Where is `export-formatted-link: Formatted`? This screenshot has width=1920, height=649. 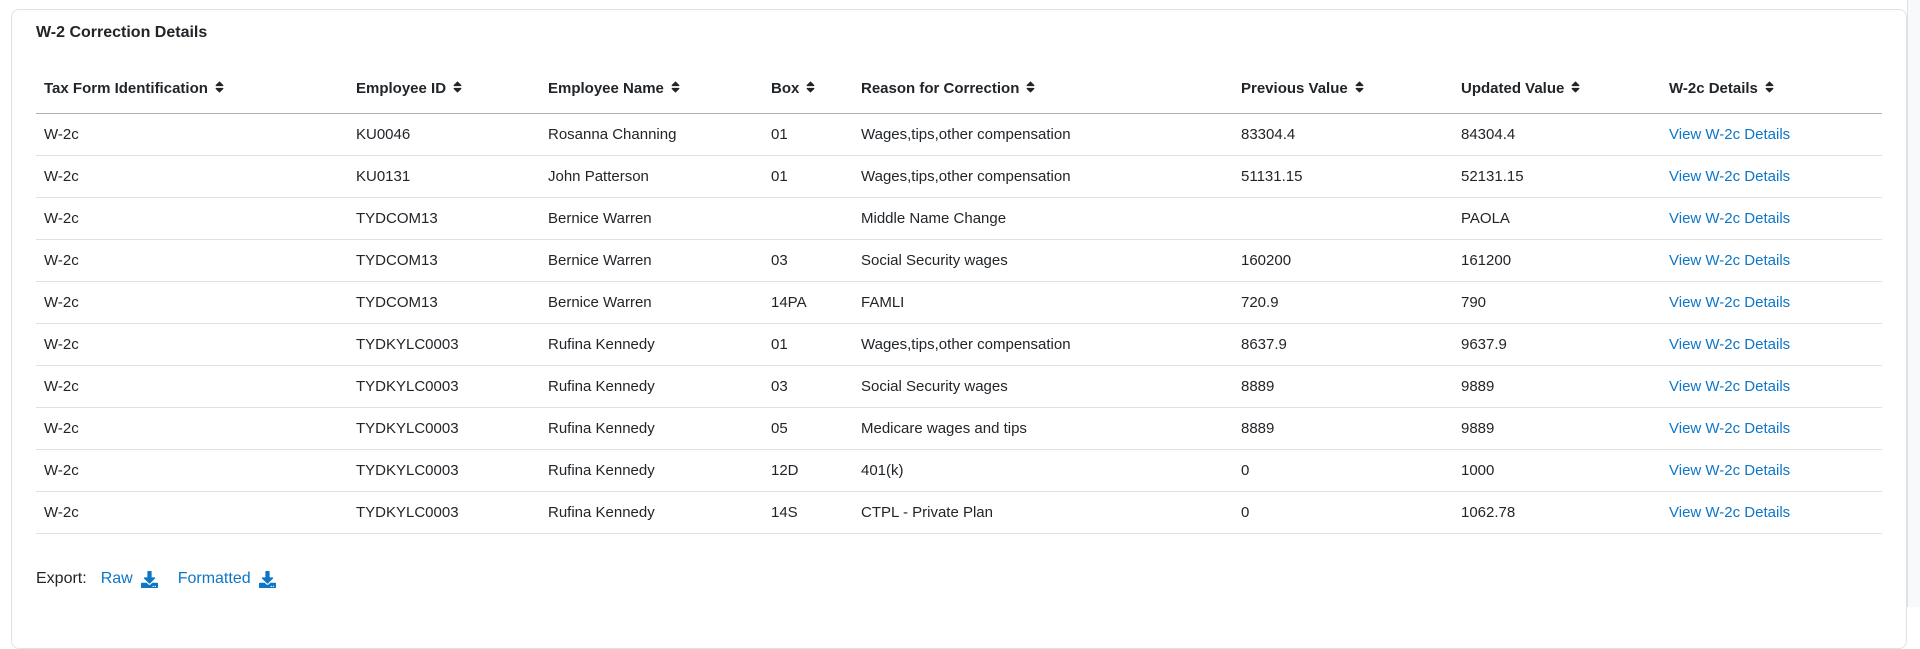
export-formatted-link: Formatted is located at coordinates (227, 579).